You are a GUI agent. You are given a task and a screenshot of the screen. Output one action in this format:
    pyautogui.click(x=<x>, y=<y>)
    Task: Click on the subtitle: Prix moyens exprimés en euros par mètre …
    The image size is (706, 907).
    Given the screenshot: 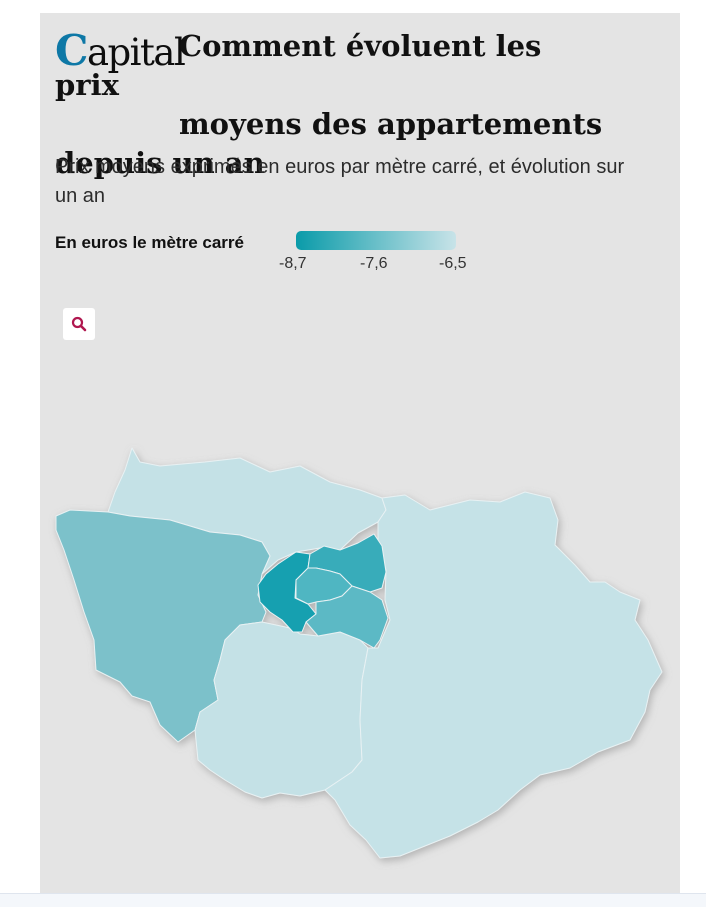 What is the action you would take?
    pyautogui.click(x=340, y=181)
    